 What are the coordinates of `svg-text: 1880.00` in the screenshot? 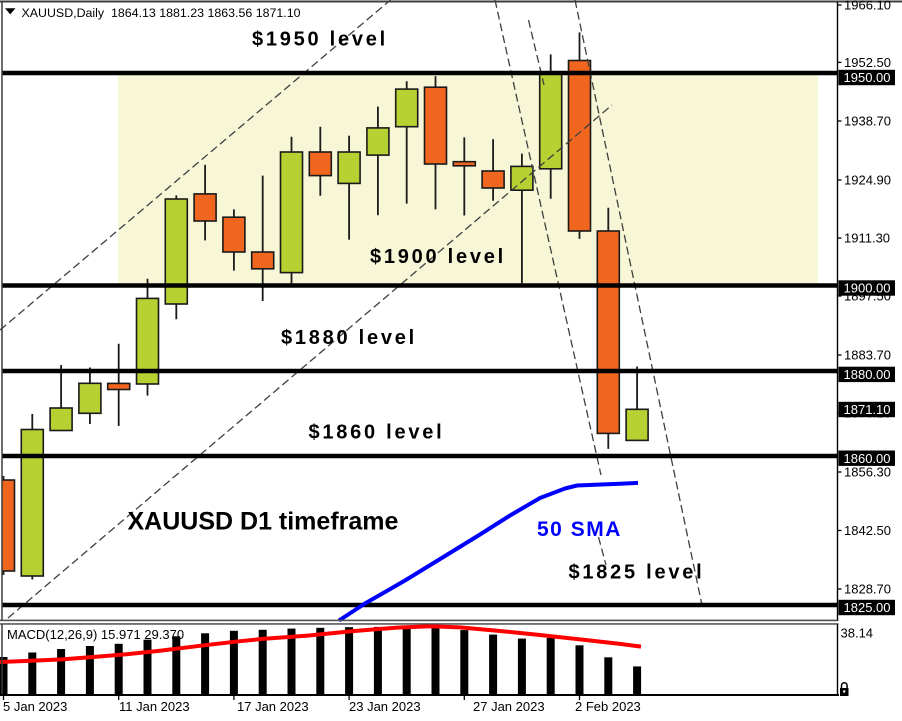 It's located at (867, 374).